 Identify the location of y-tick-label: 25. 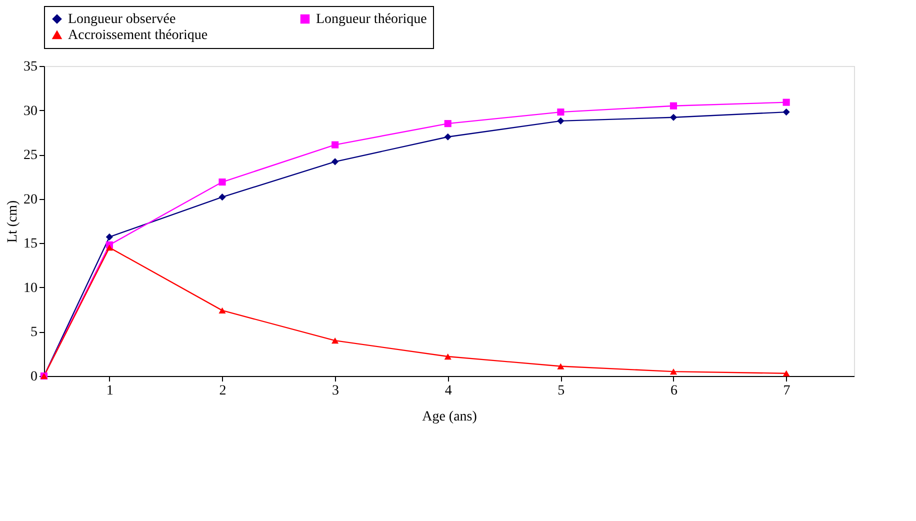
(31, 156).